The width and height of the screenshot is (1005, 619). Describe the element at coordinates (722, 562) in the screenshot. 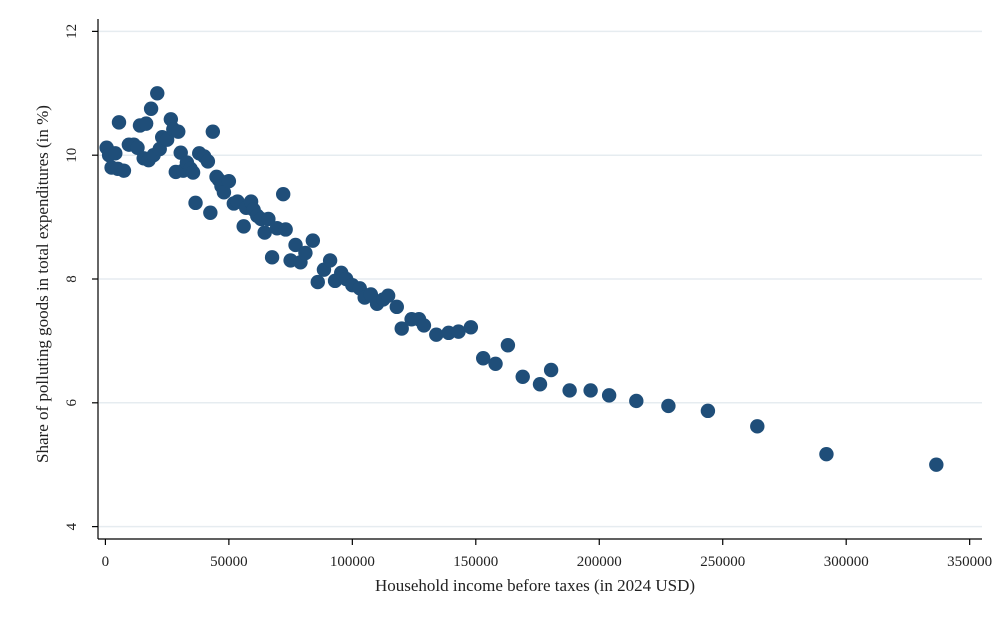

I see `x-tick-label: 250000` at that location.